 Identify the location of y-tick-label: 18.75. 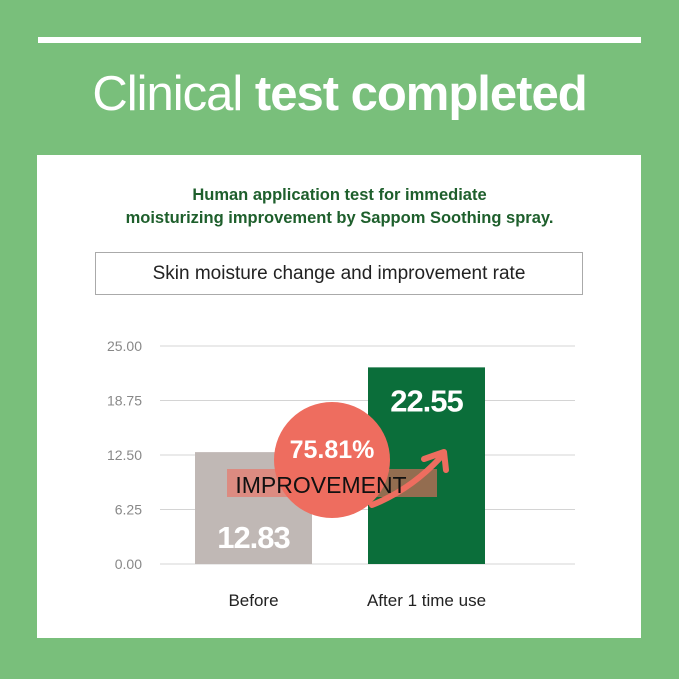
(124, 401).